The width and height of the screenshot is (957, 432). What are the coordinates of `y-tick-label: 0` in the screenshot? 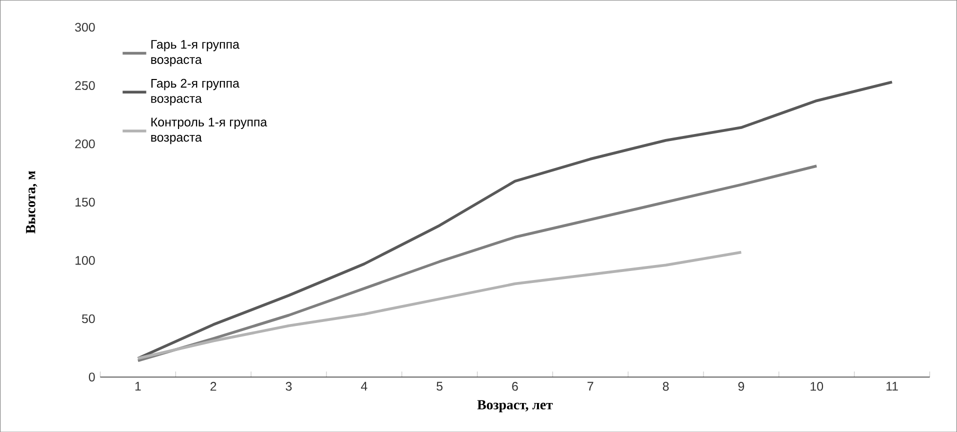 It's located at (91, 377).